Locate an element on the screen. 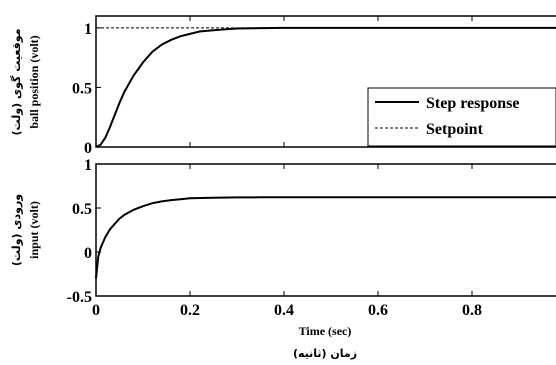 The image size is (556, 365). x-tick-label: 0.6 is located at coordinates (378, 310).